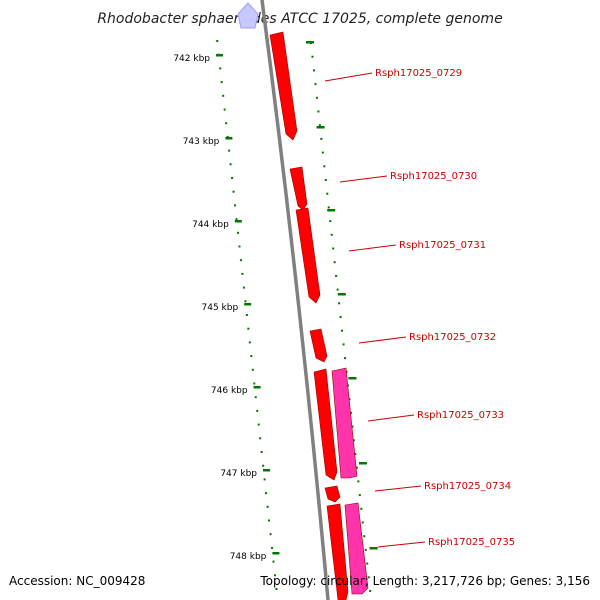  I want to click on accession-text: Accession: NC_009428, so click(77, 581).